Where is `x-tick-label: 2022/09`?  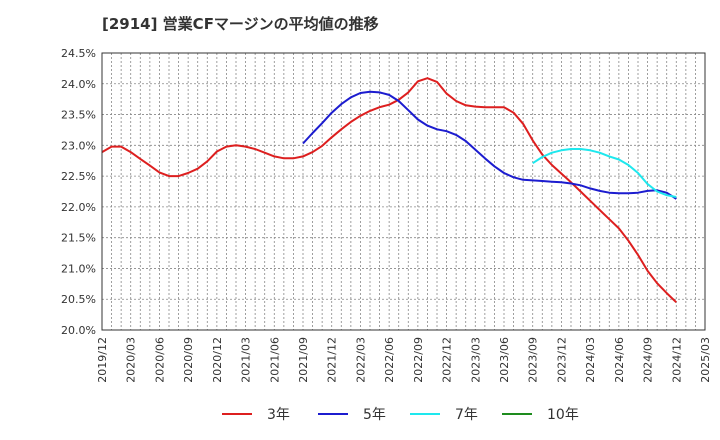 x-tick-label: 2022/09 is located at coordinates (418, 360).